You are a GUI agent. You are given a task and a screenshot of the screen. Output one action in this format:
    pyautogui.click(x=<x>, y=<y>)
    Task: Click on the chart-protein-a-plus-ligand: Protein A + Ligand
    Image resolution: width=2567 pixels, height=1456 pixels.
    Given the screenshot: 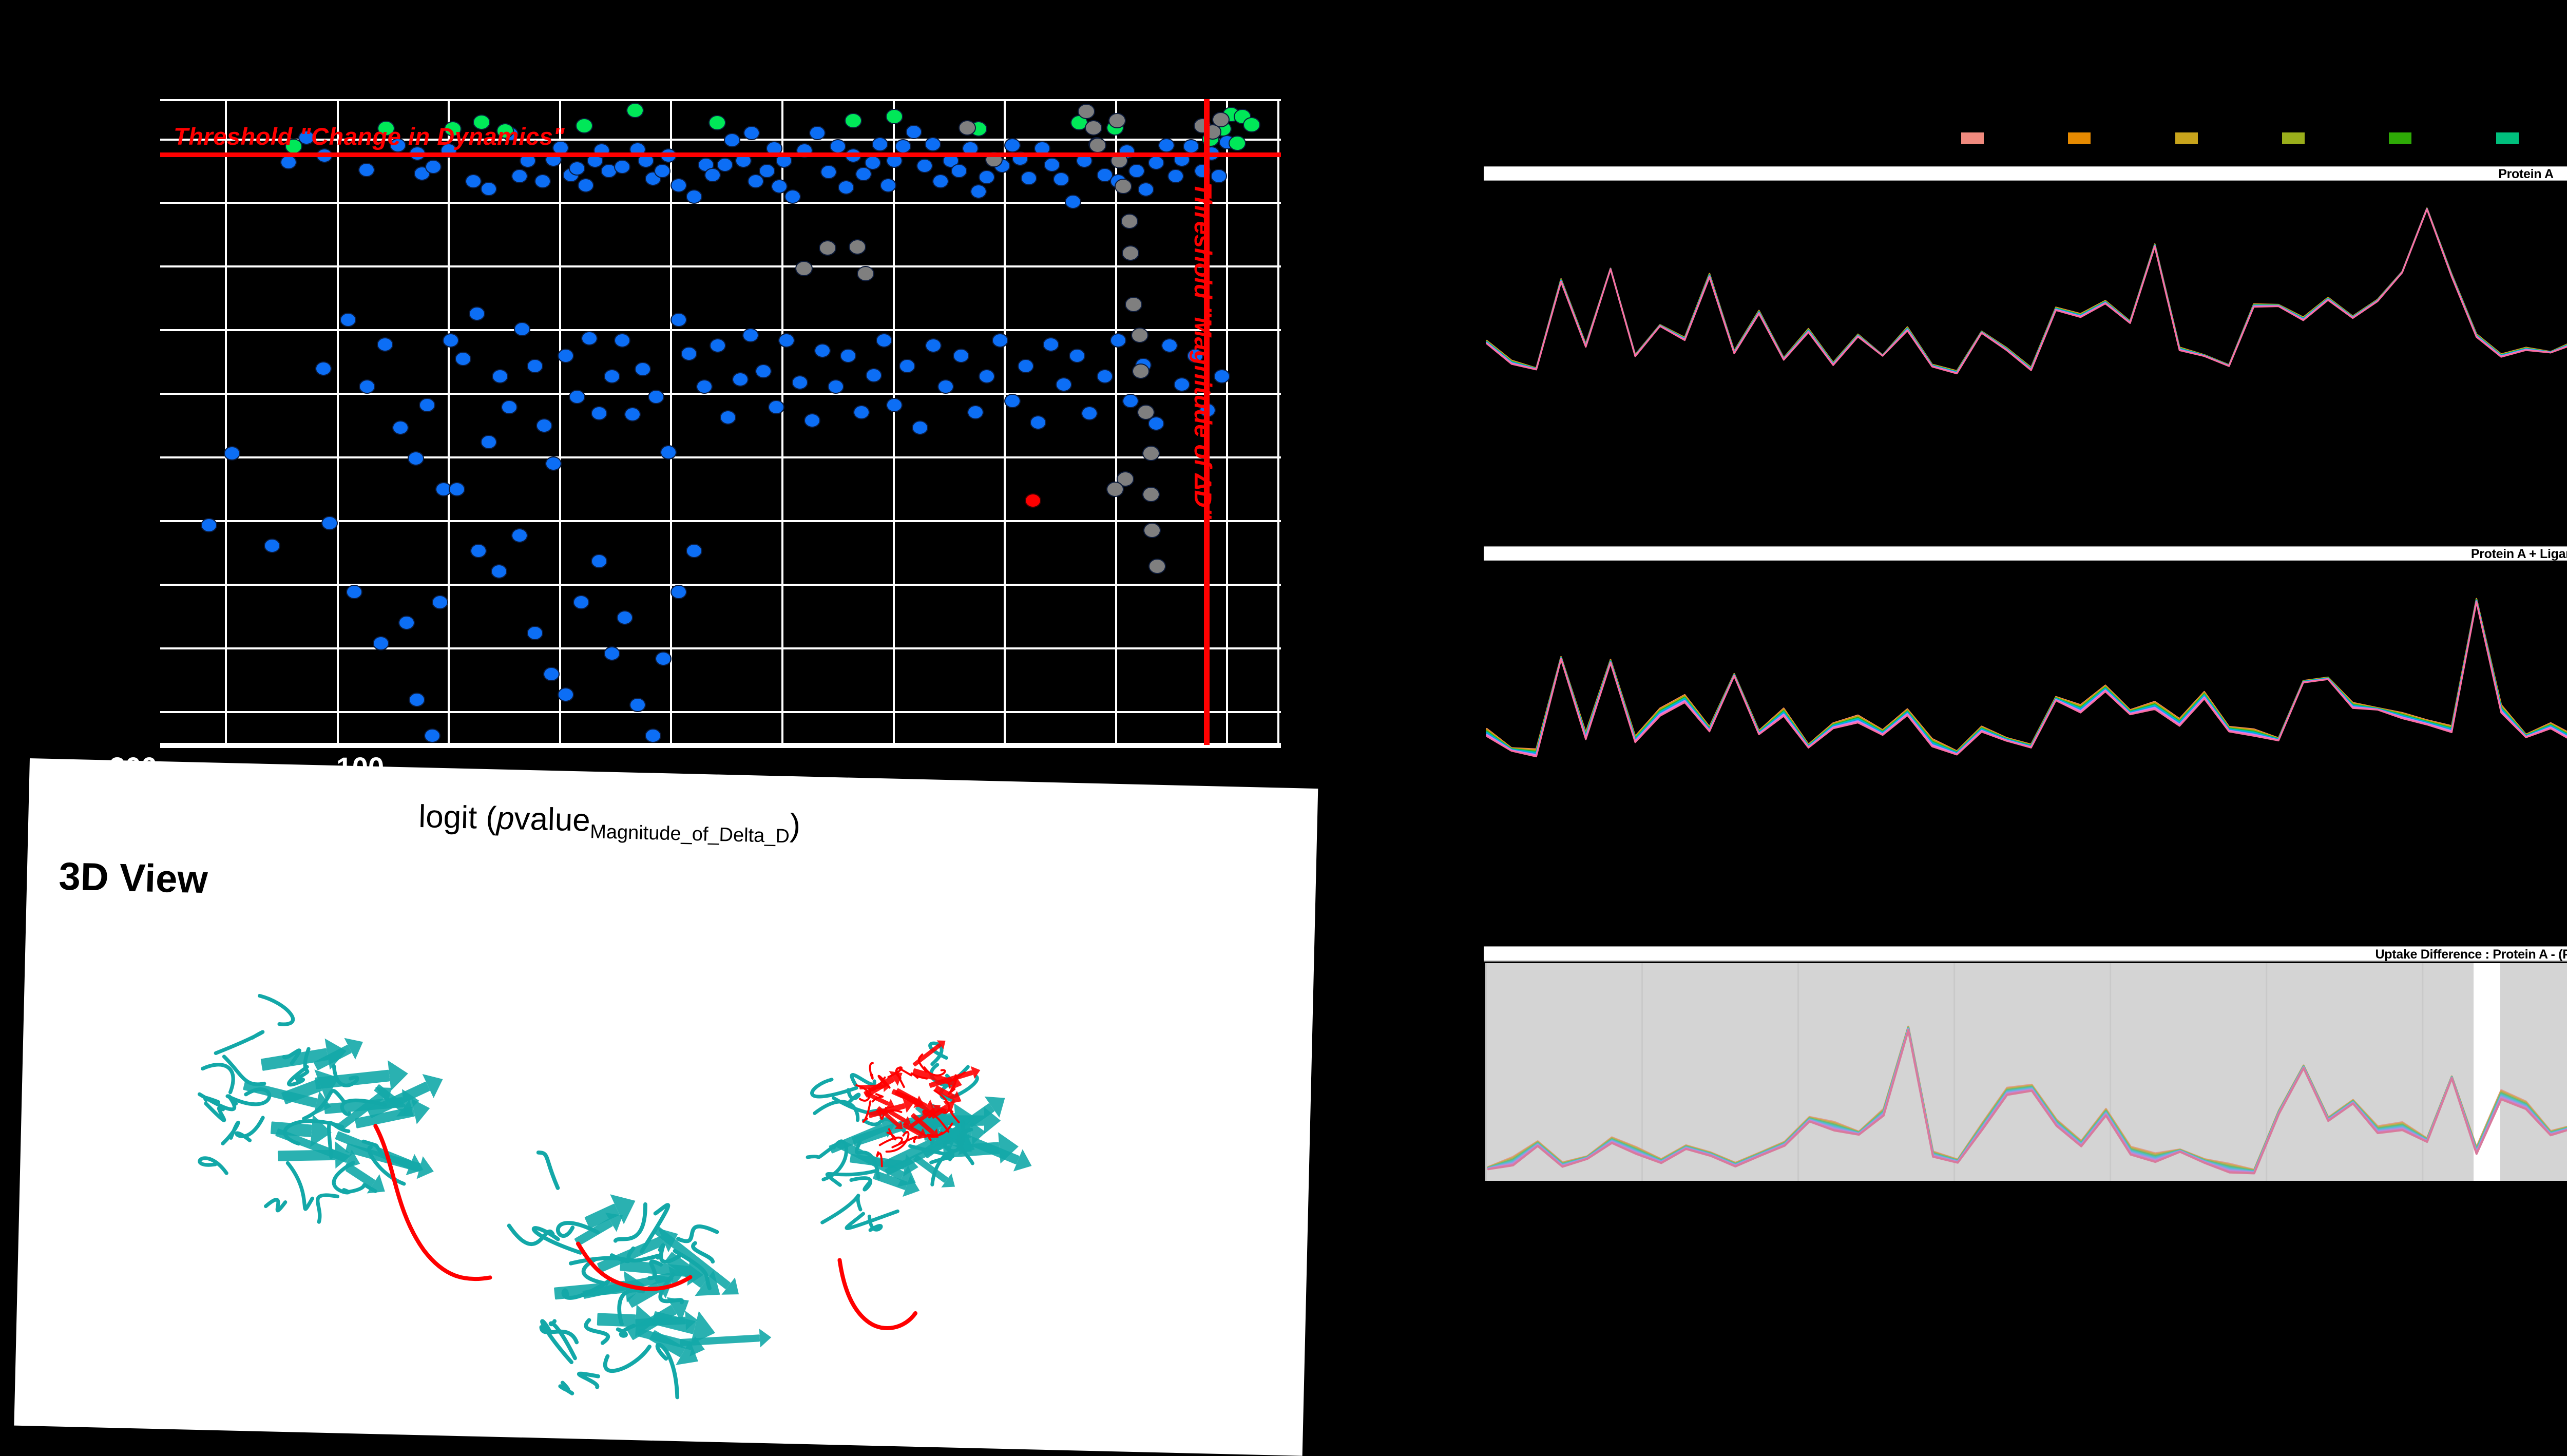 What is the action you would take?
    pyautogui.click(x=2025, y=689)
    